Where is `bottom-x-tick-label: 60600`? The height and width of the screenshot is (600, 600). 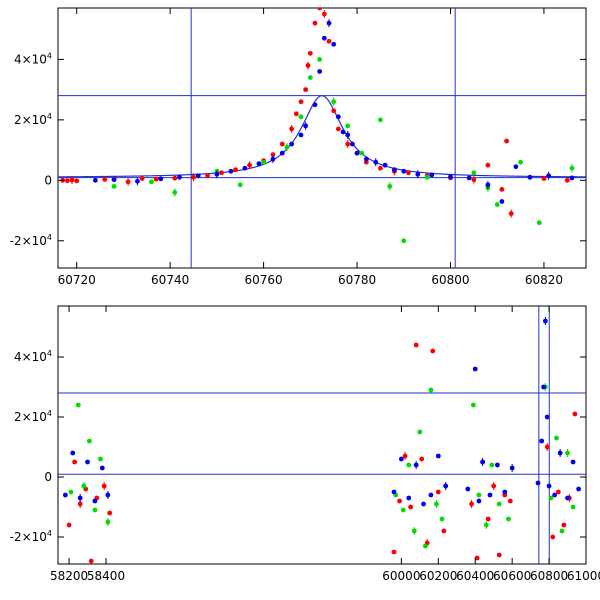 bottom-x-tick-label: 60600 is located at coordinates (512, 576).